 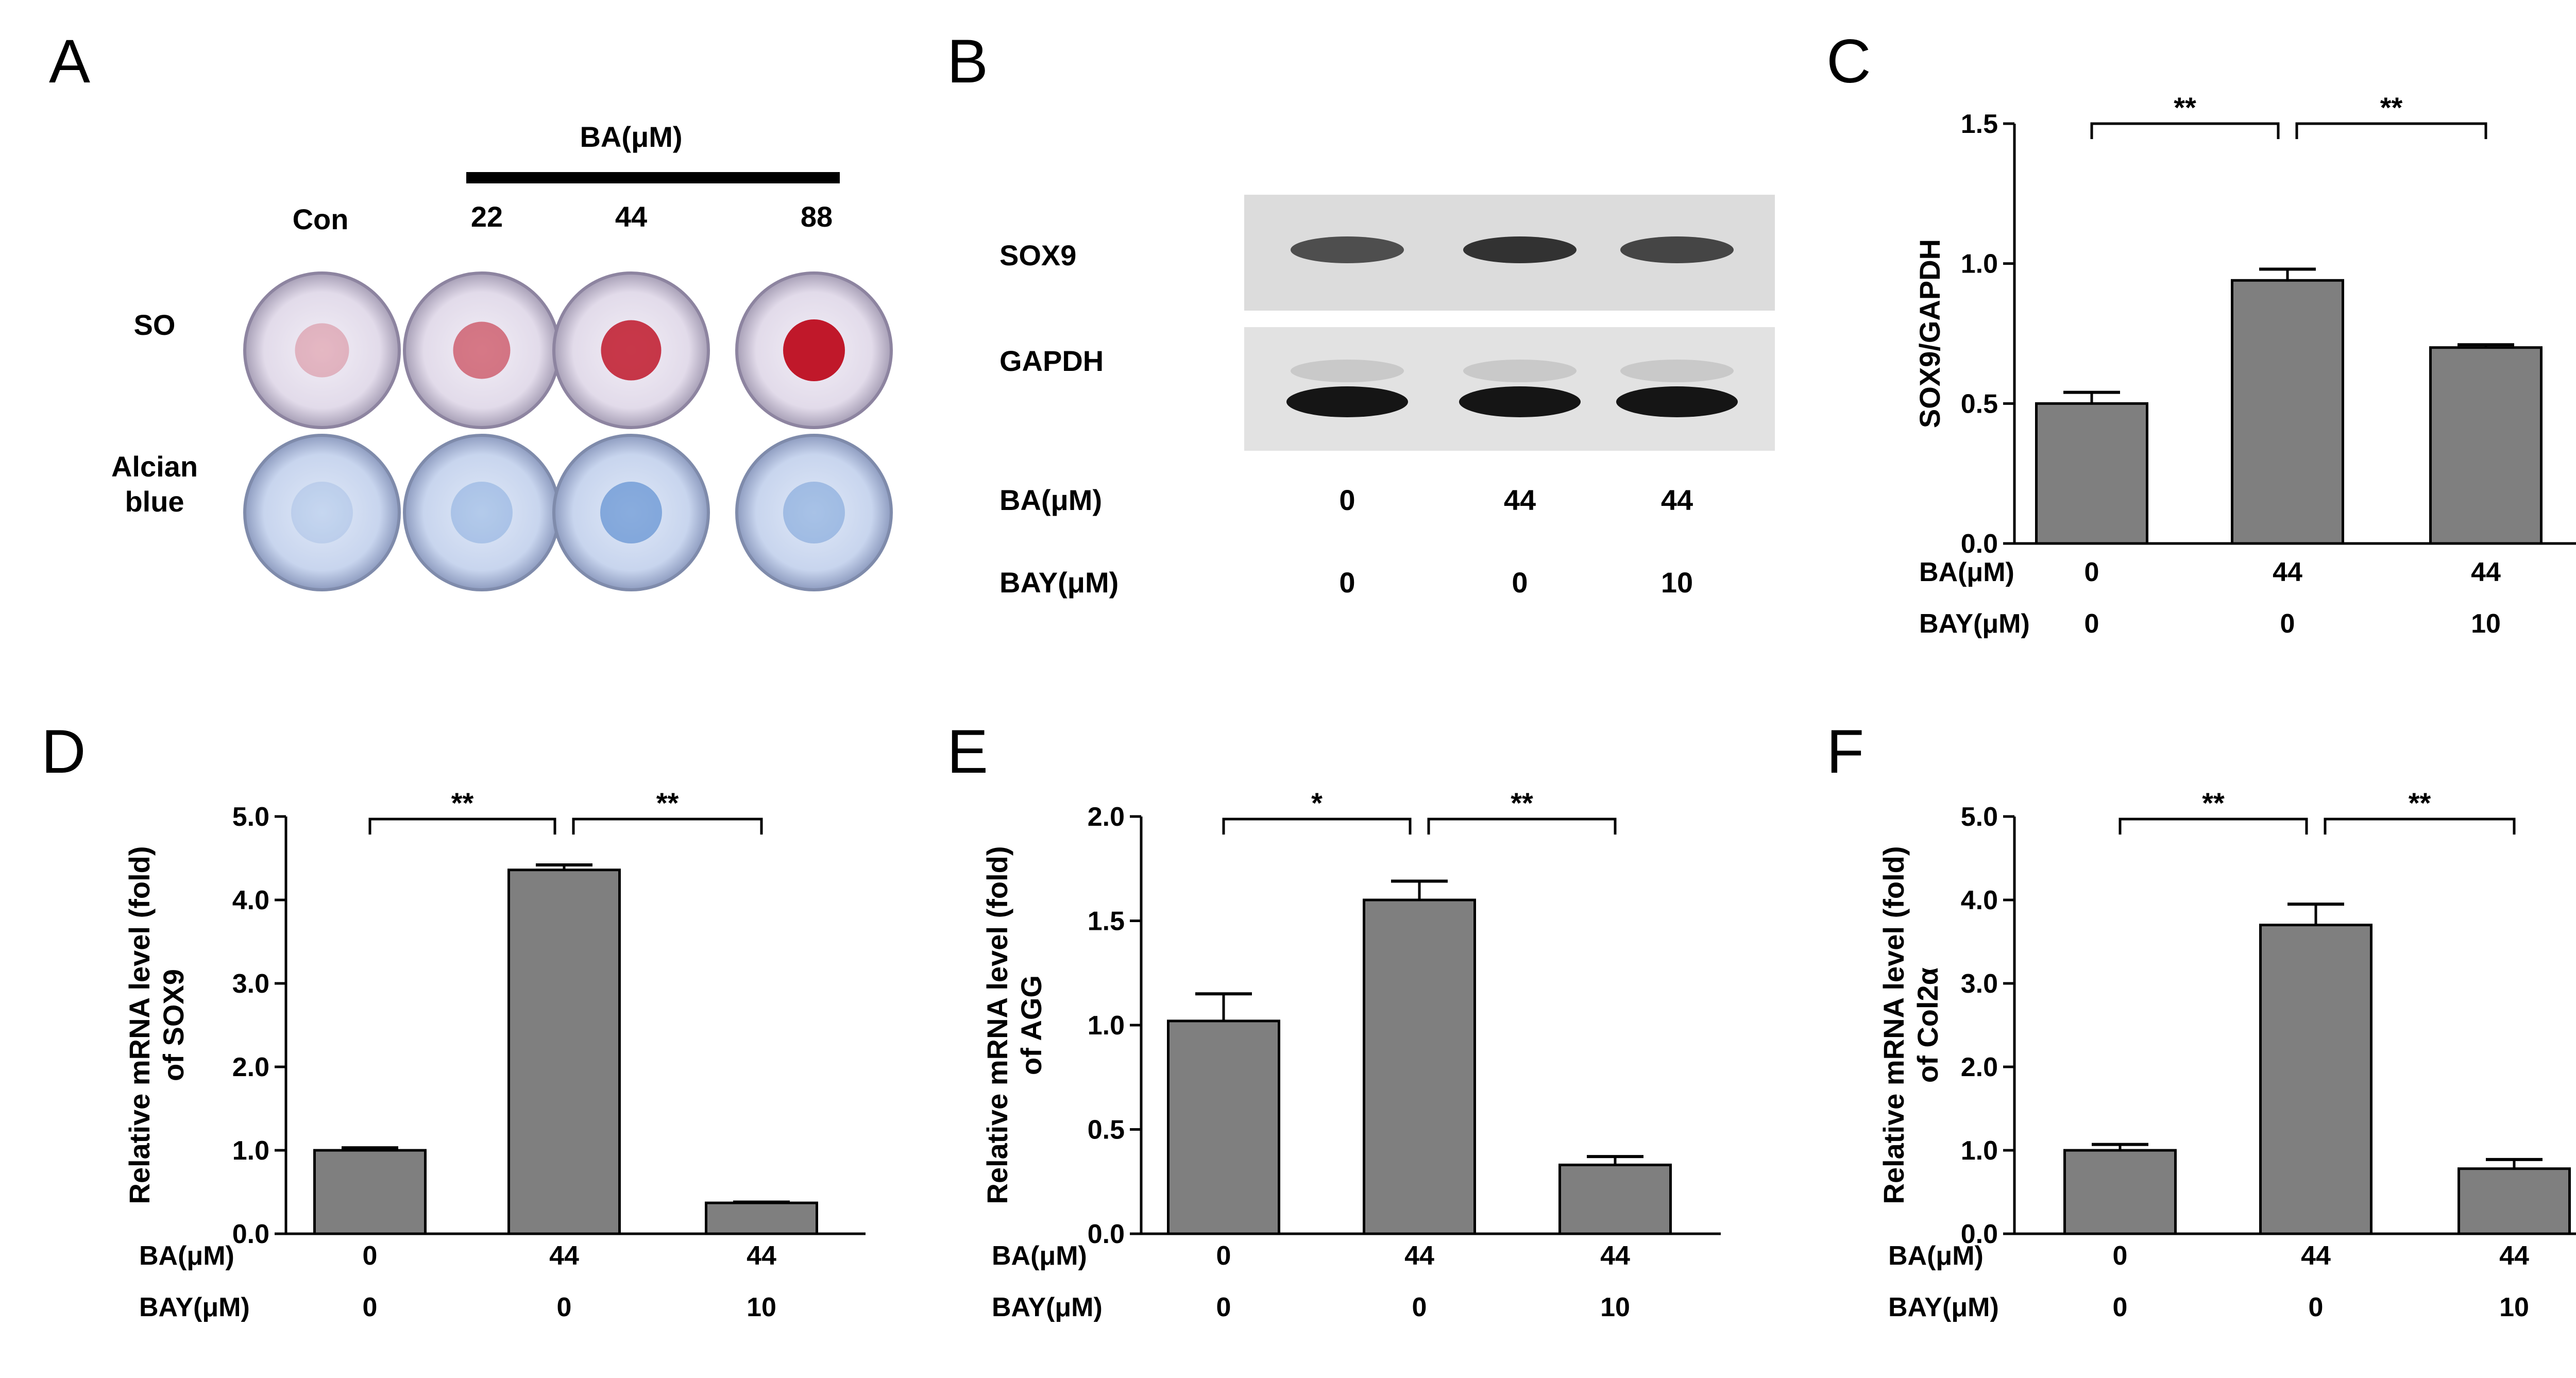 I want to click on panel-a-row-so: SO, so click(x=155, y=325).